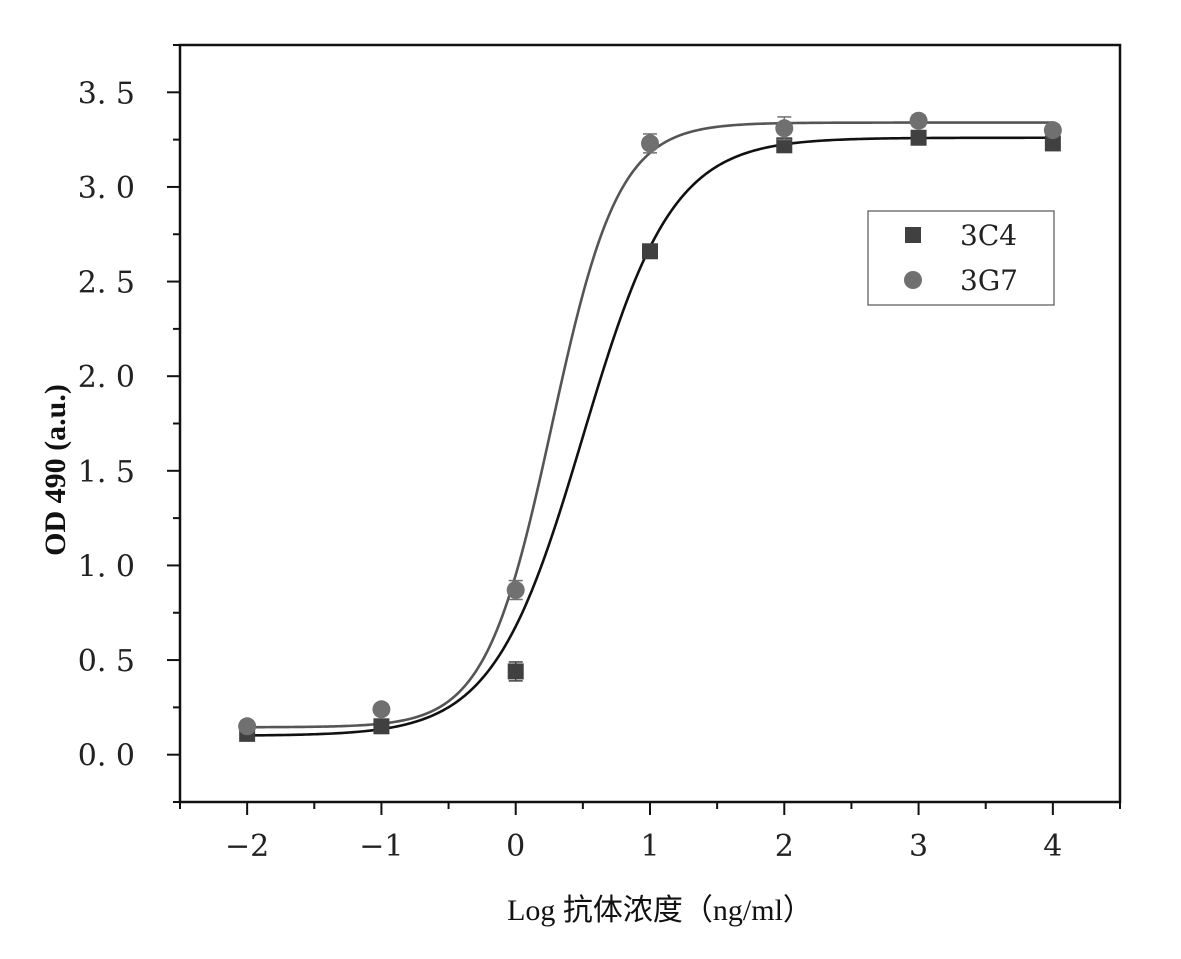  I want to click on x-tick-label: 0, so click(515, 846).